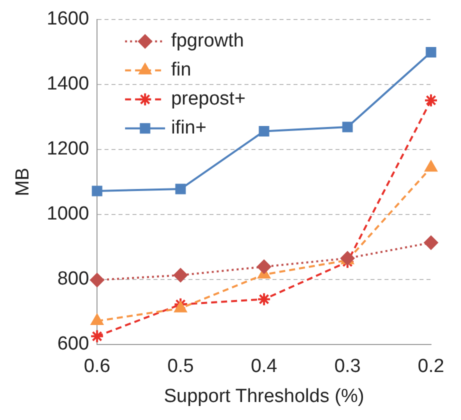 The image size is (461, 420). Describe the element at coordinates (431, 367) in the screenshot. I see `x-tick-label: 0.2` at that location.